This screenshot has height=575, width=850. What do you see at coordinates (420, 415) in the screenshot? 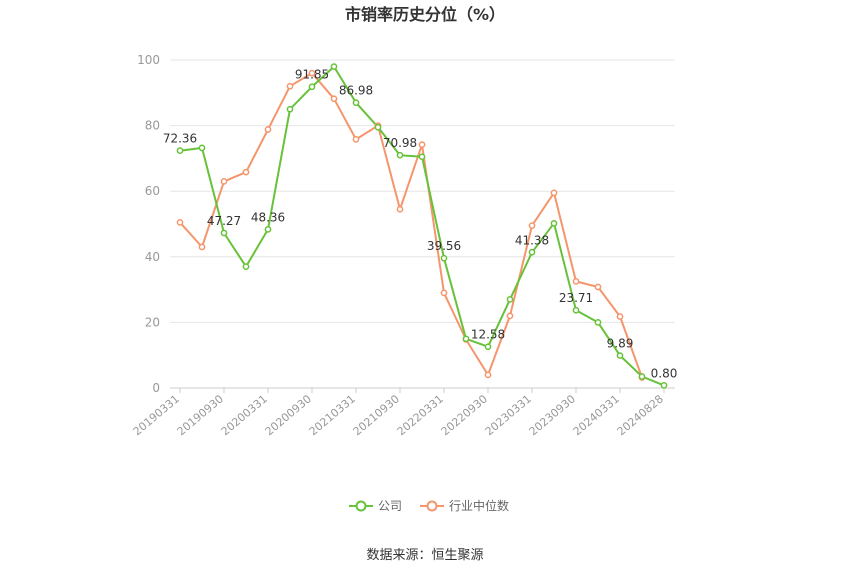
I see `x-tick-label: 20220331` at bounding box center [420, 415].